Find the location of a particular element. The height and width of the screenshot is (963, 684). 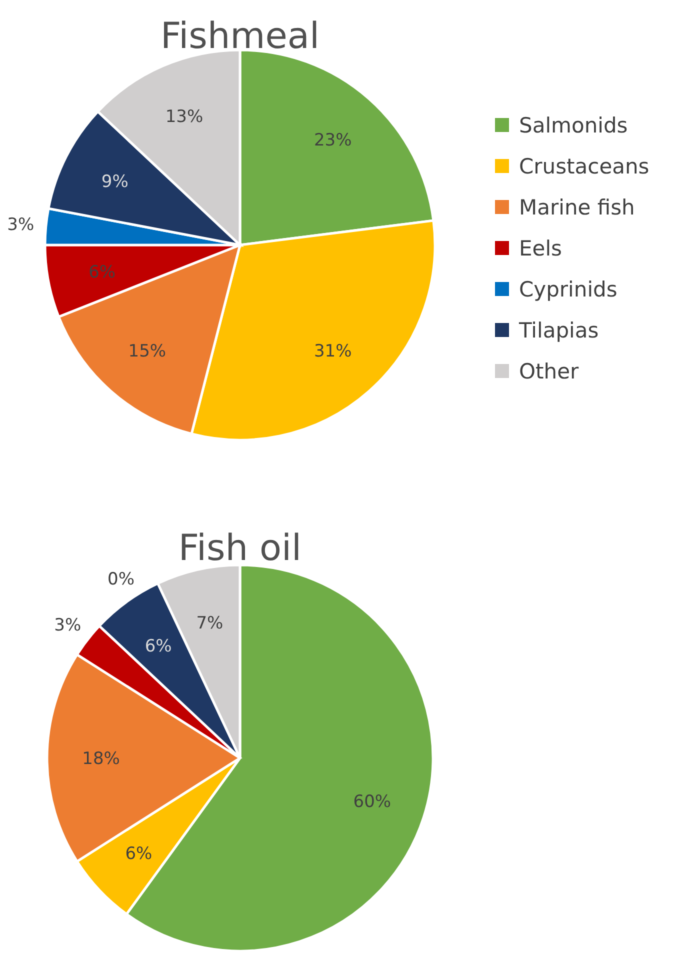

legend-label: Other is located at coordinates (549, 371).